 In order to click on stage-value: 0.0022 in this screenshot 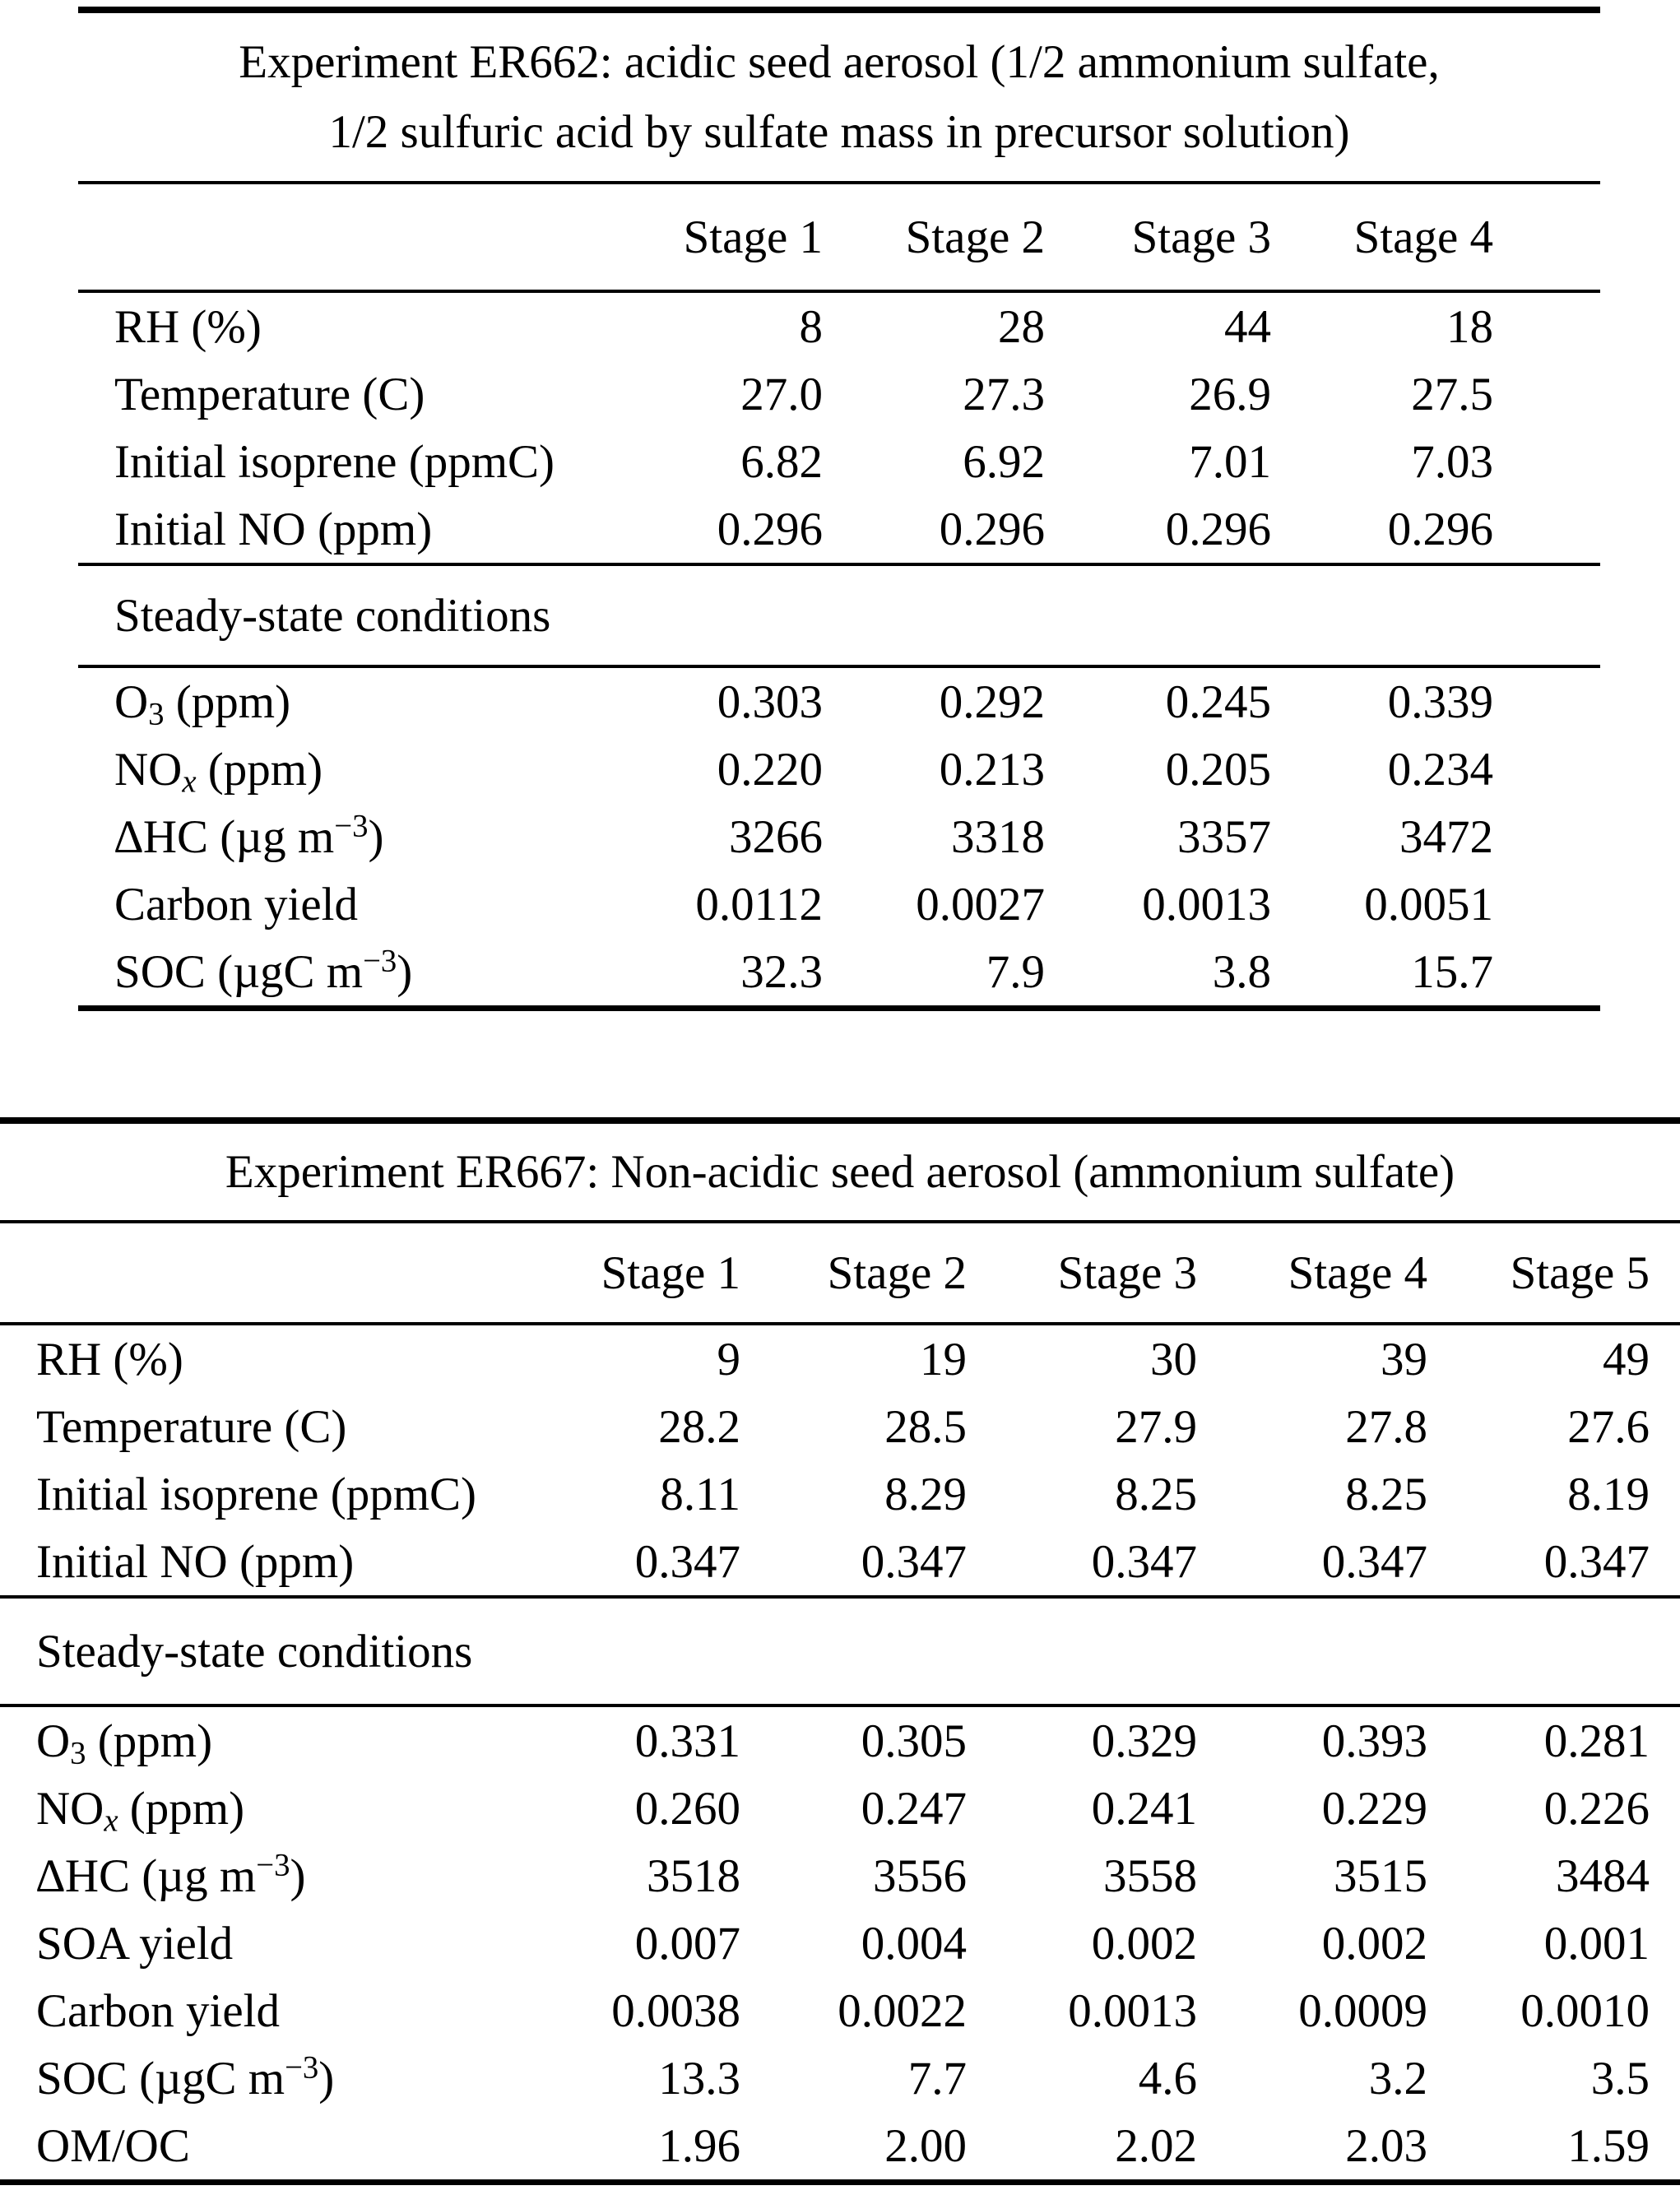, I will do `click(902, 2010)`.